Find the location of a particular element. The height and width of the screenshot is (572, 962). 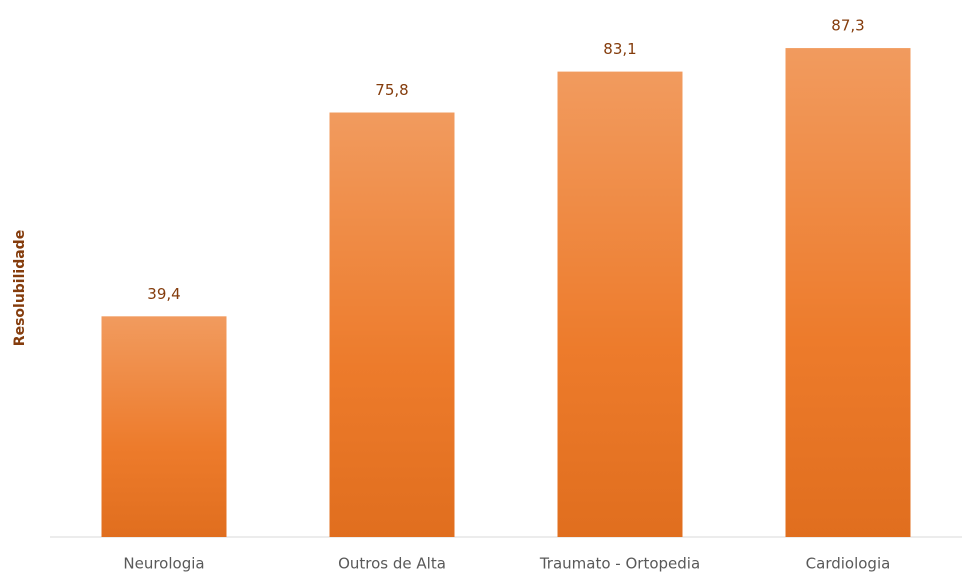

x-tick-label: Neurologia is located at coordinates (163, 563).